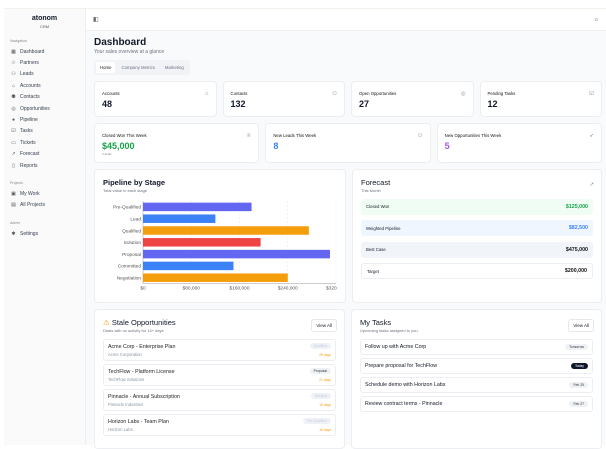 This screenshot has width=606, height=449. What do you see at coordinates (44, 97) in the screenshot?
I see `sidebar-item-contacts: ⚉ Contacts` at bounding box center [44, 97].